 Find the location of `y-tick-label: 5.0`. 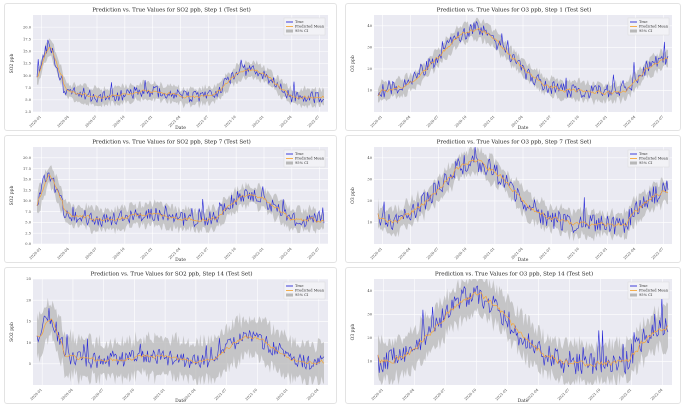

y-tick-label: 5.0 is located at coordinates (28, 100).